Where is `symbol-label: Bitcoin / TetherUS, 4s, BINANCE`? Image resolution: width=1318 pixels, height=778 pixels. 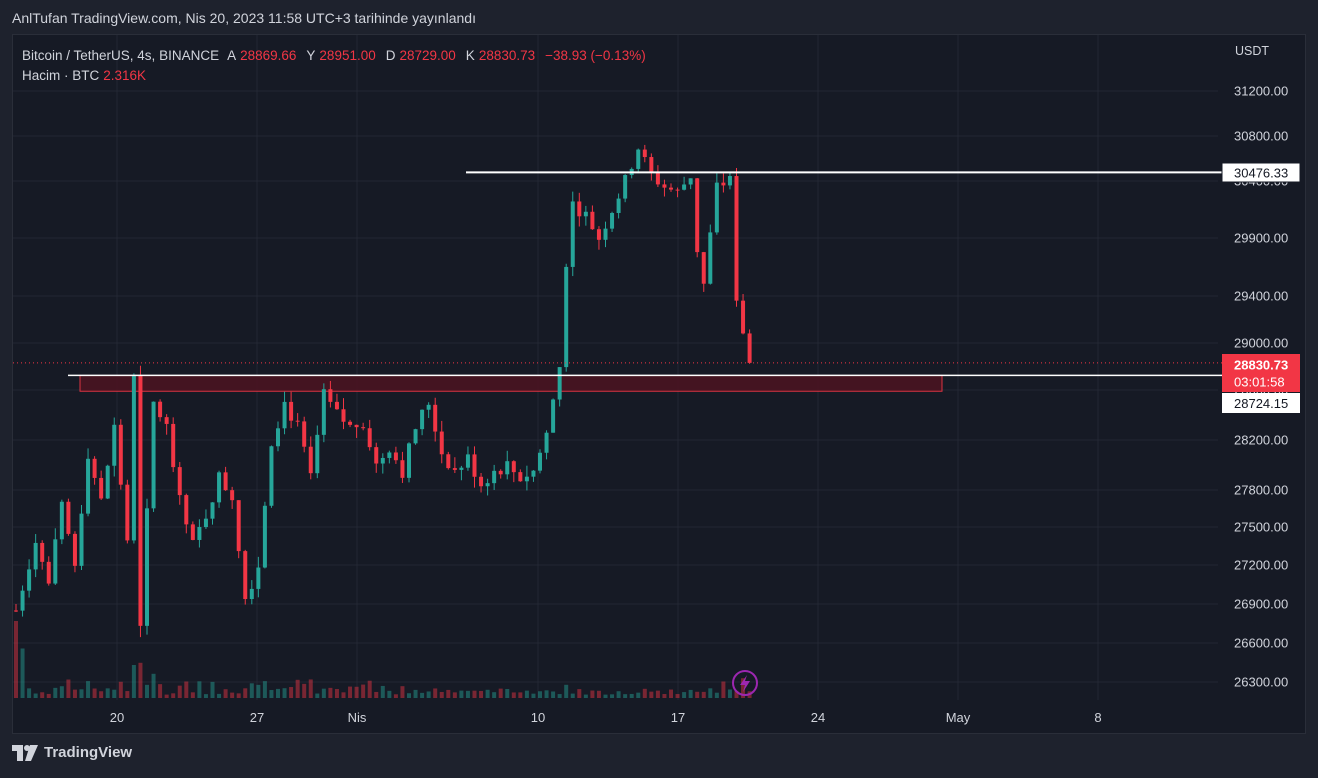 symbol-label: Bitcoin / TetherUS, 4s, BINANCE is located at coordinates (121, 55).